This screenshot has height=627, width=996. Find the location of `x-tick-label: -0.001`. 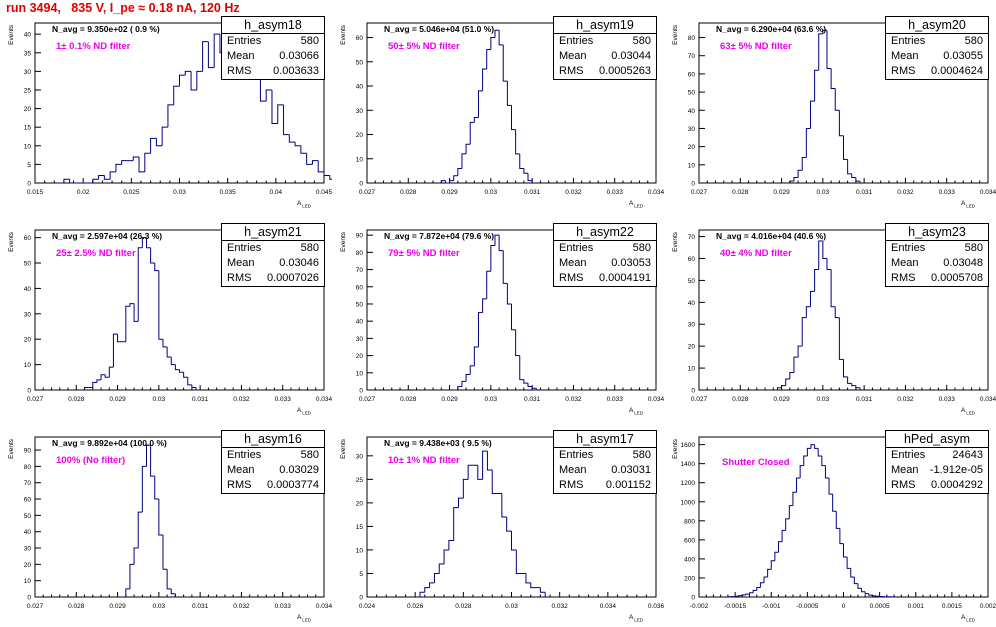

x-tick-label: -0.001 is located at coordinates (771, 606).